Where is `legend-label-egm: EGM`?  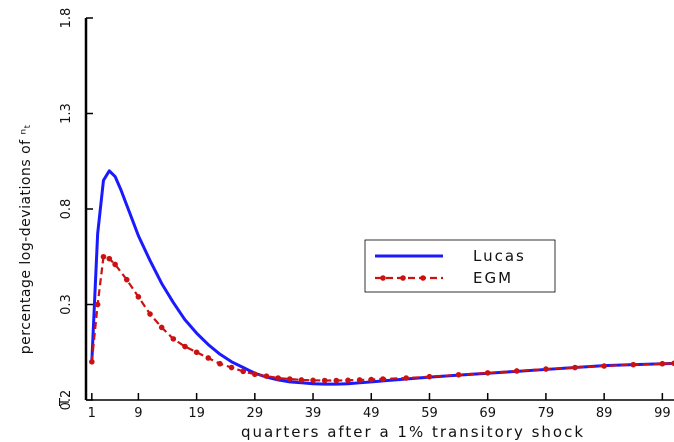
legend-label-egm: EGM is located at coordinates (493, 278).